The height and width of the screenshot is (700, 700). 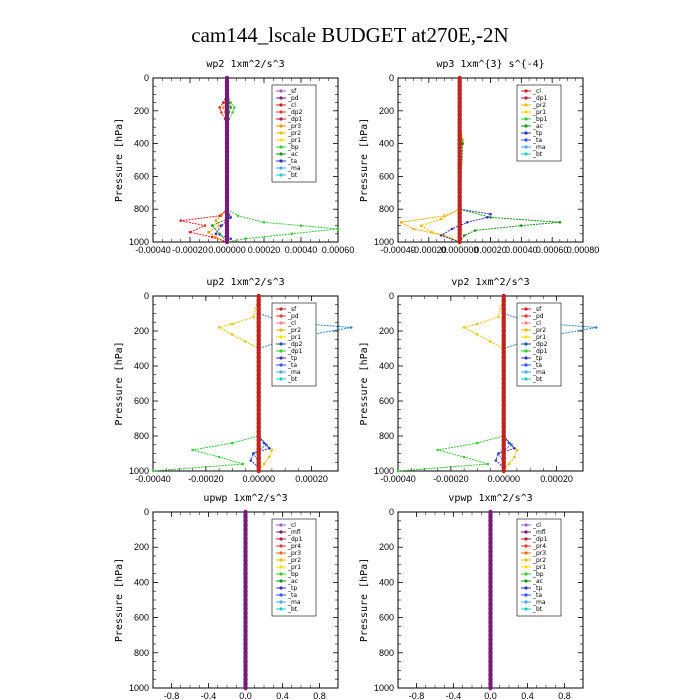 What do you see at coordinates (146, 512) in the screenshot?
I see `upwp-ytick-label: 0` at bounding box center [146, 512].